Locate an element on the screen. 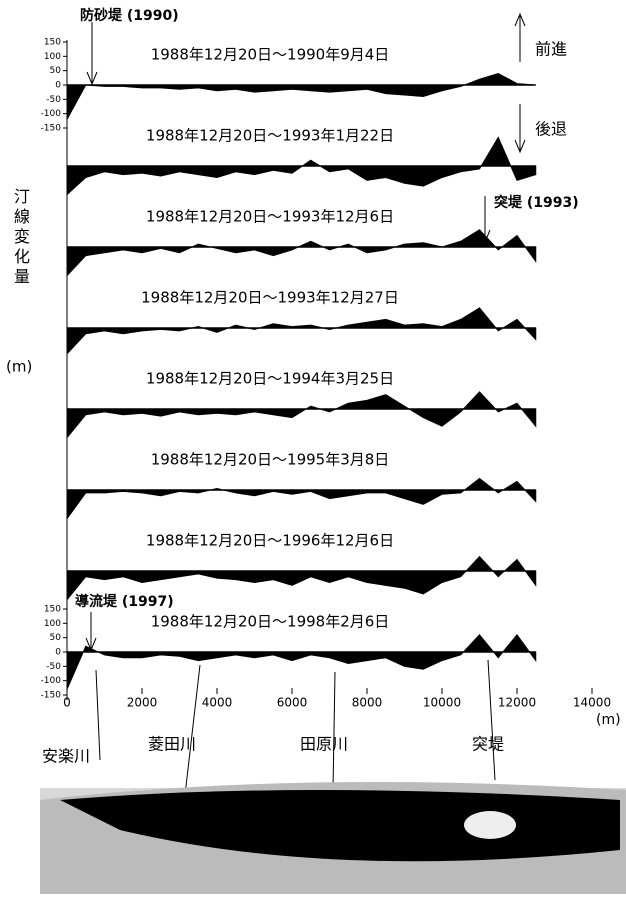 This screenshot has height=898, width=626. x-tick-label: 12000 is located at coordinates (517, 703).